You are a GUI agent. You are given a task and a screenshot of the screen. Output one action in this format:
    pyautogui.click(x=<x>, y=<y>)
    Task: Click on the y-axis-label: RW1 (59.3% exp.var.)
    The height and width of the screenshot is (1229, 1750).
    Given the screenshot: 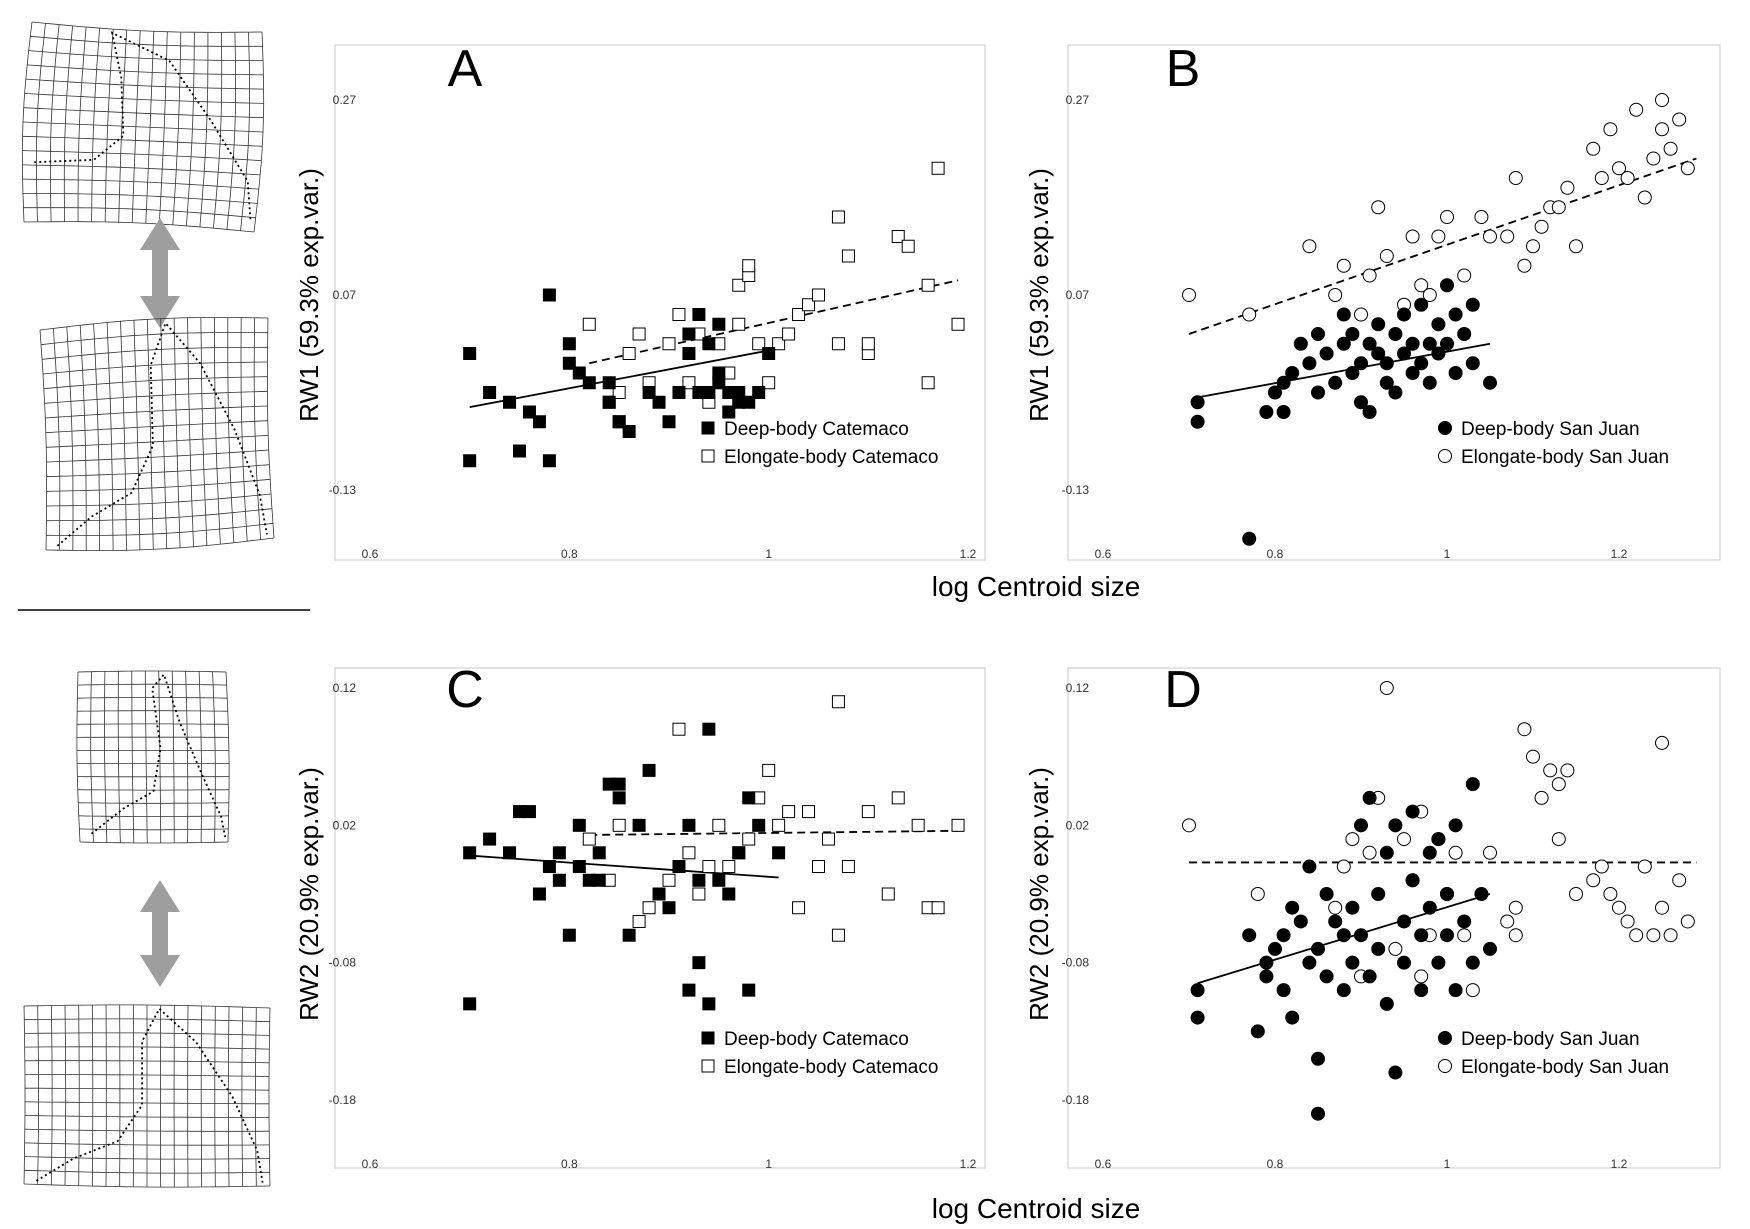 What is the action you would take?
    pyautogui.click(x=309, y=295)
    